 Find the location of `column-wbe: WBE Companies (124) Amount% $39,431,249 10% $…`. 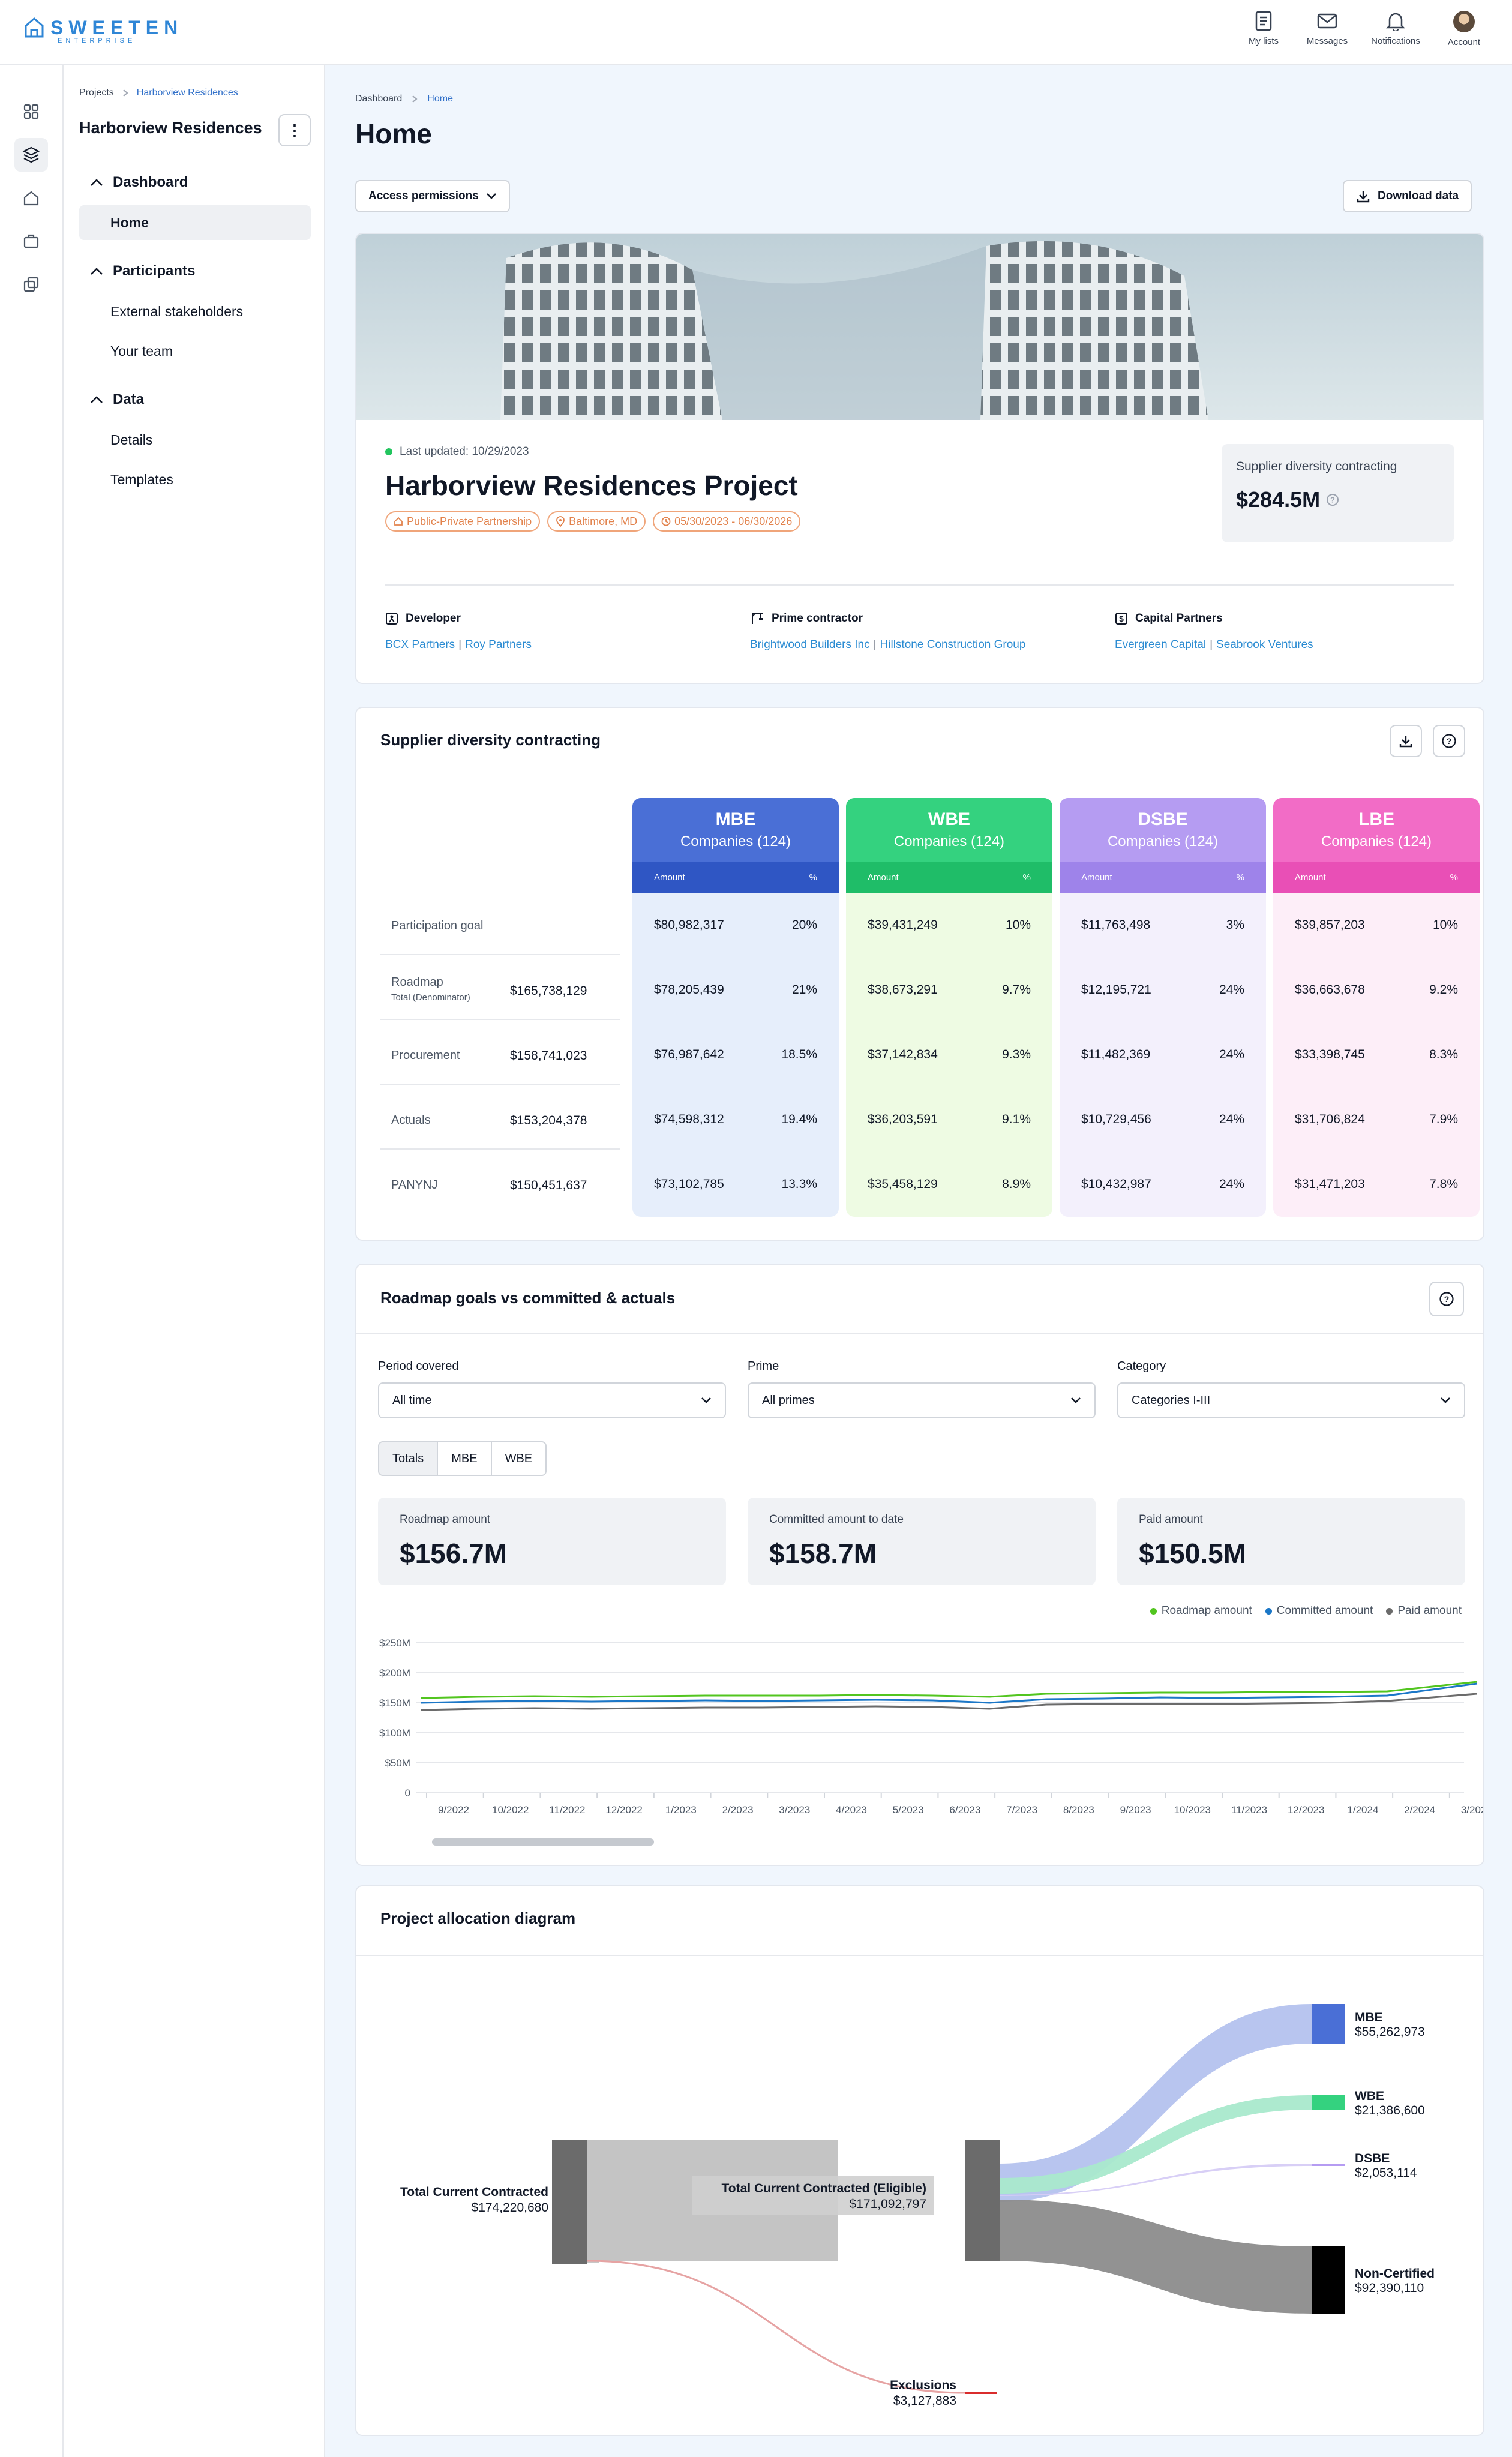

column-wbe: WBE Companies (124) Amount% $39,431,249 10% $… is located at coordinates (949, 1007).